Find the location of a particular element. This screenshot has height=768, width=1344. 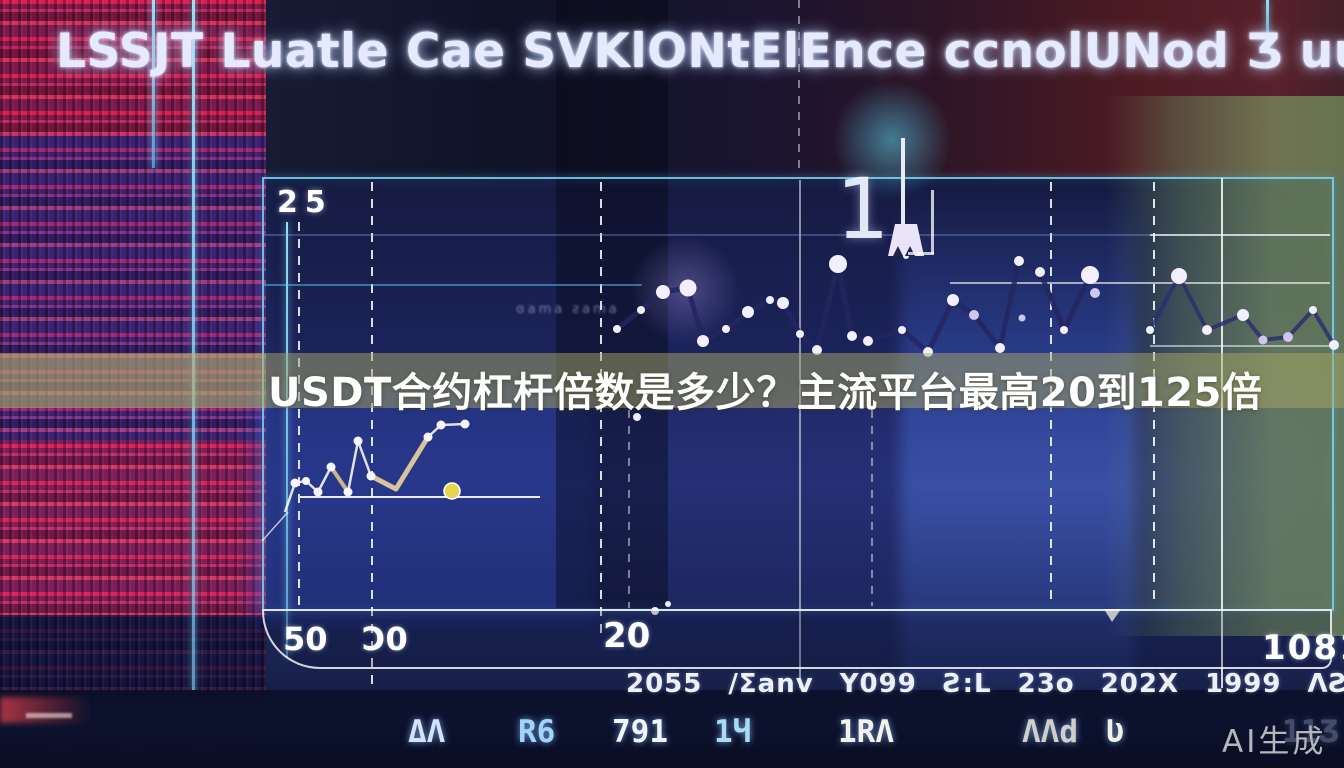

footer-glyph: 1RΛ is located at coordinates (866, 732).